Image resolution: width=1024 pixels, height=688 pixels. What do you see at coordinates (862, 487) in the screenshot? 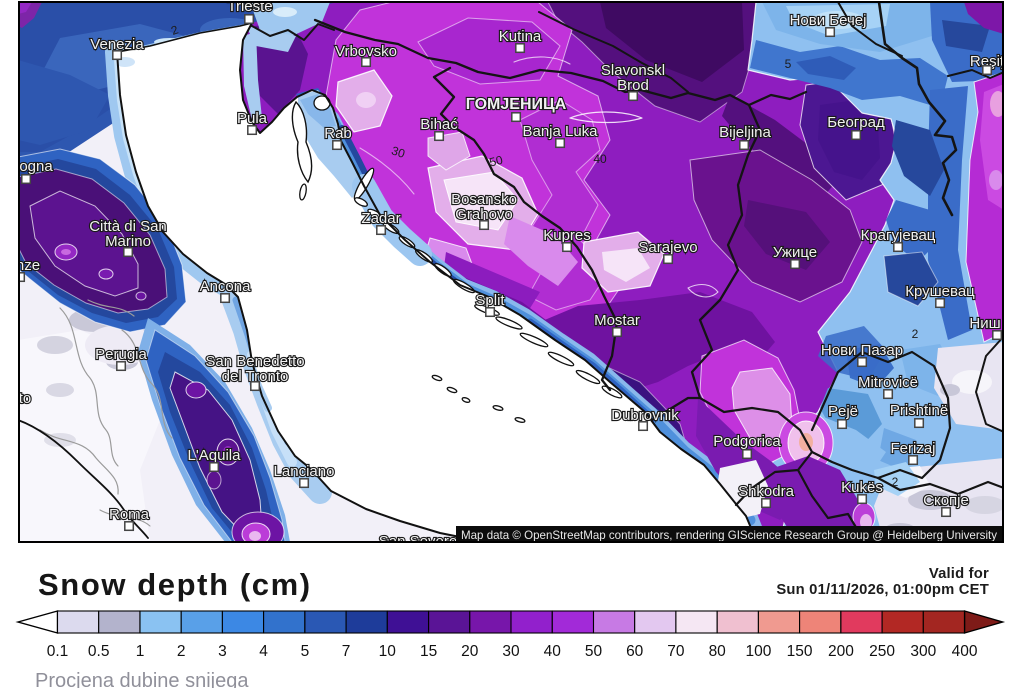
I see `svg-text: Kukës` at bounding box center [862, 487].